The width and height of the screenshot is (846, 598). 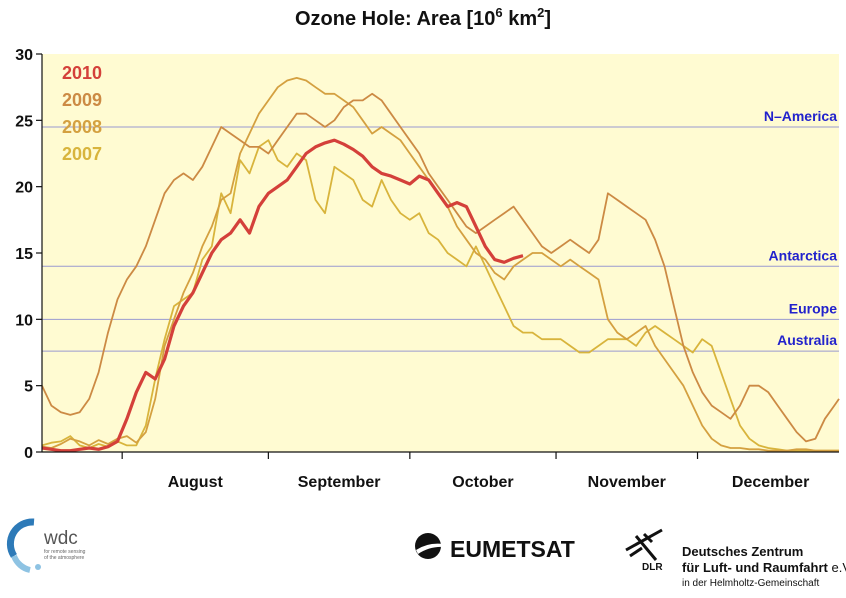 I want to click on y-tick-label-0: 0, so click(x=28, y=453).